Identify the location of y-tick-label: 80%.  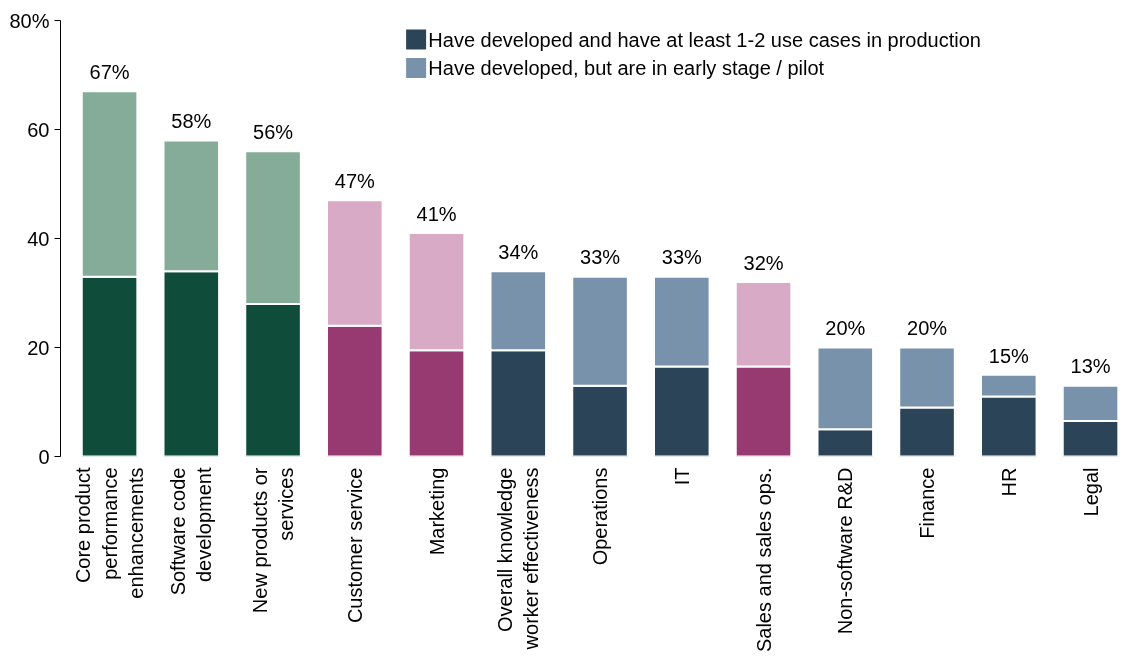
(29, 20).